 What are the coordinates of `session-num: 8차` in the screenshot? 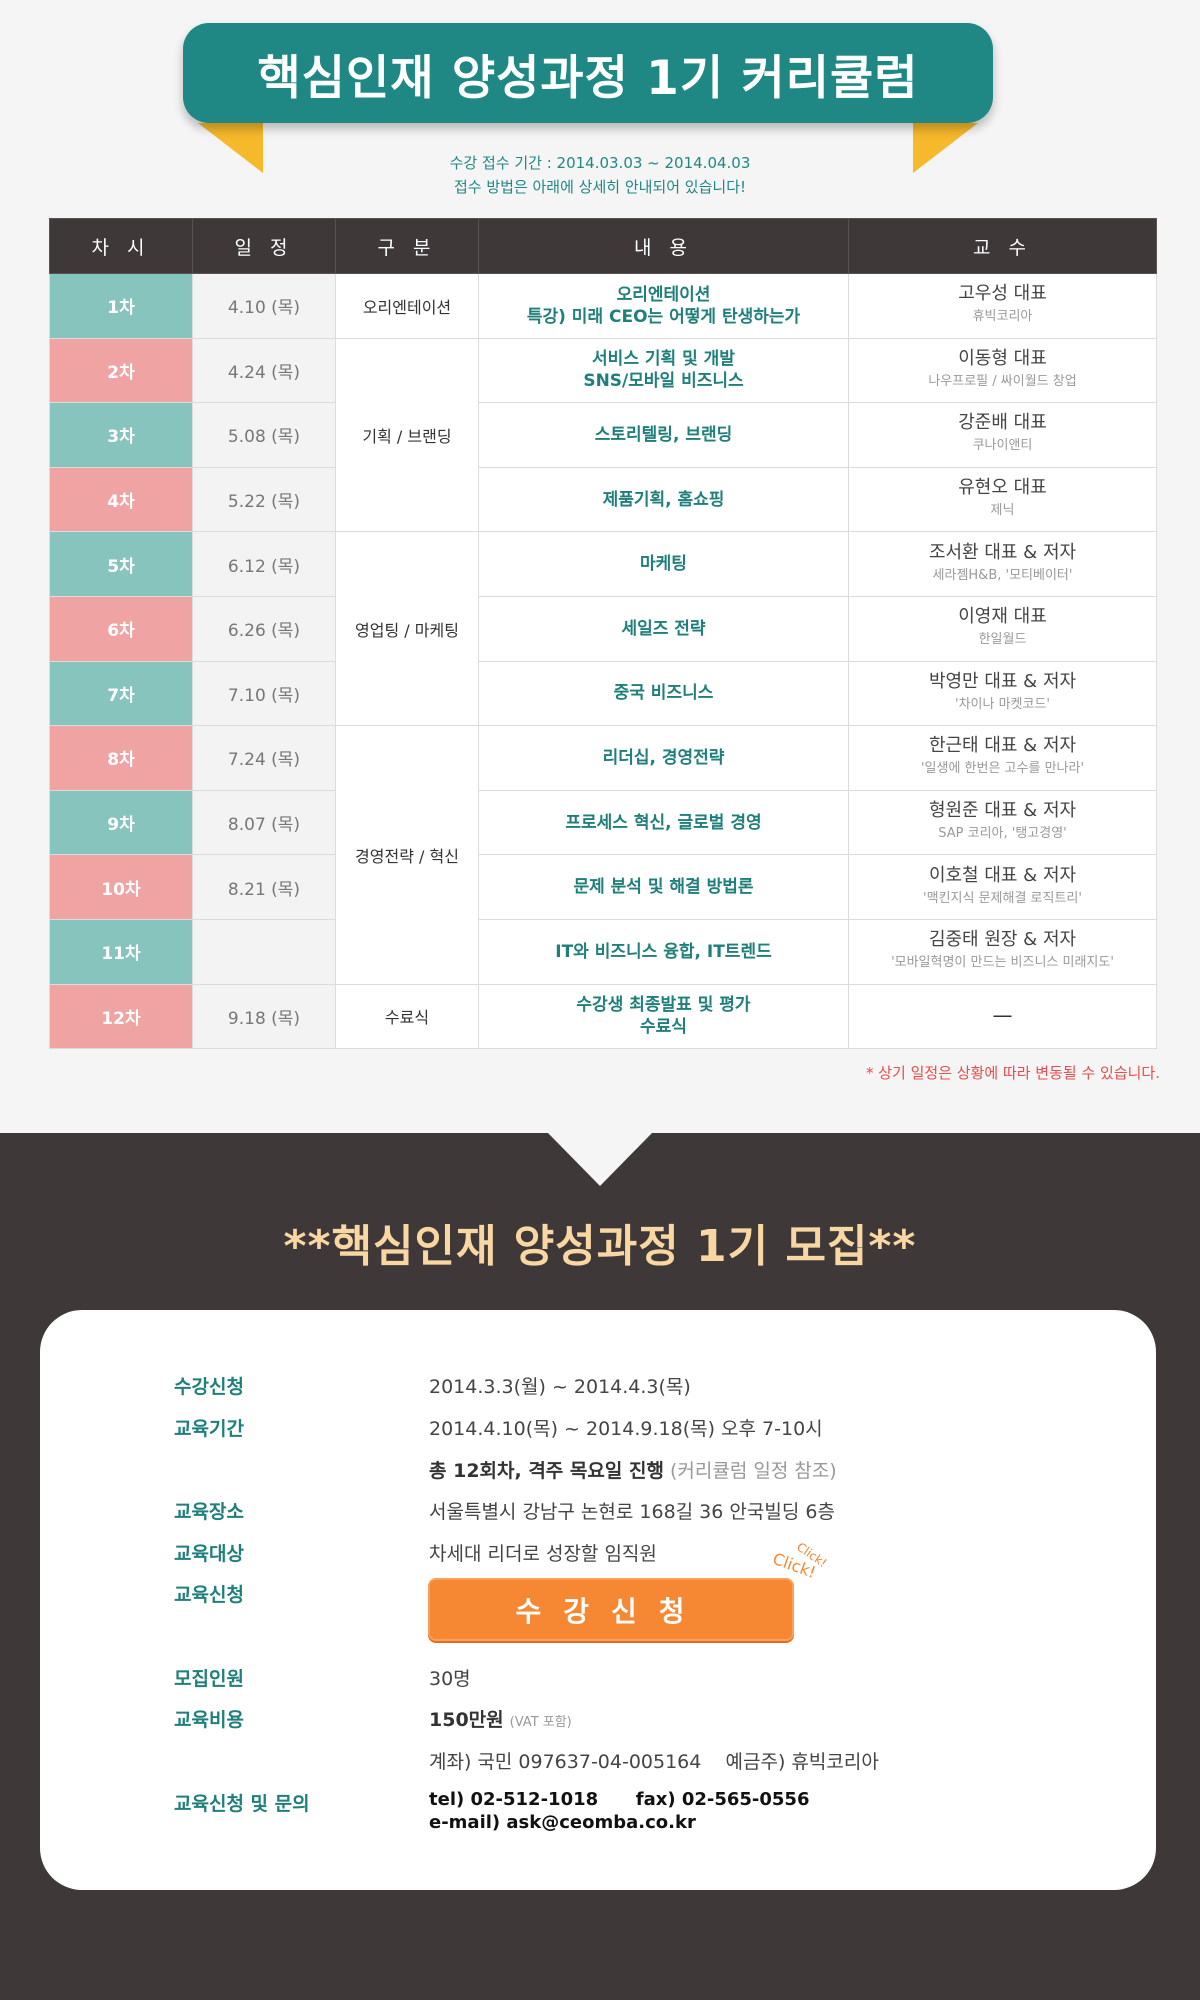 It's located at (121, 758).